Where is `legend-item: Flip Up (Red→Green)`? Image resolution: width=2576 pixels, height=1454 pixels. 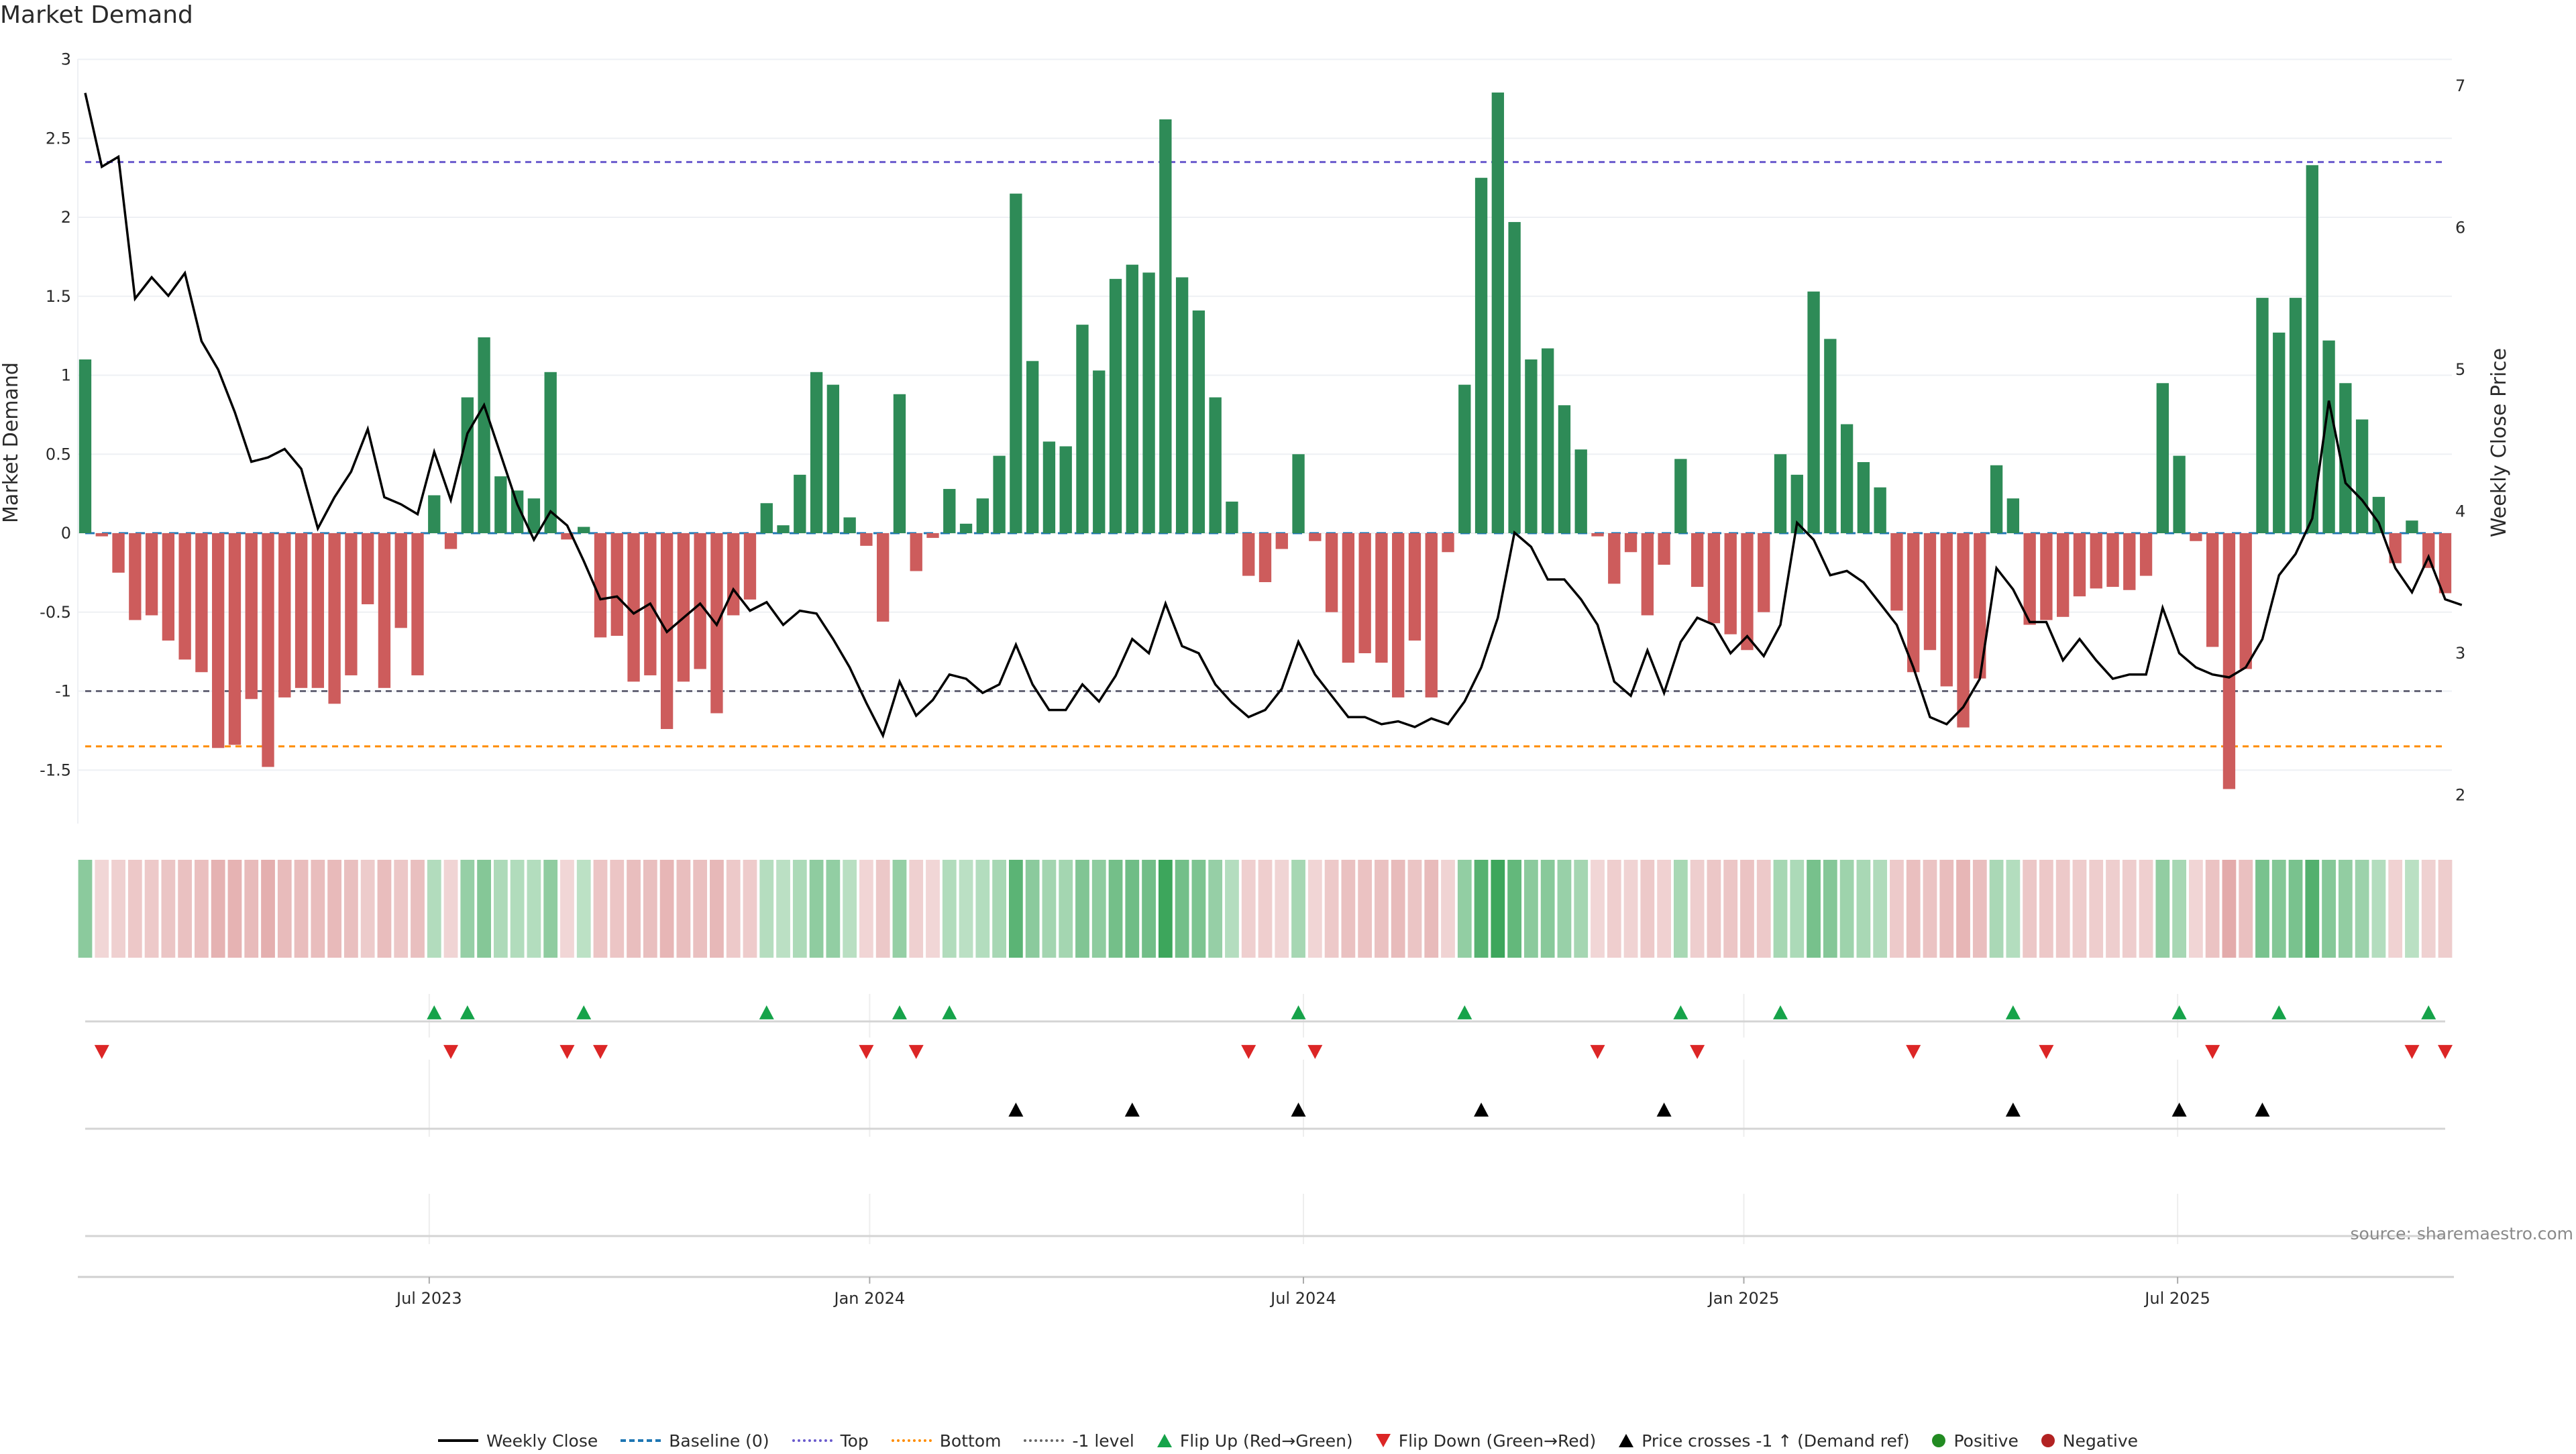 legend-item: Flip Up (Red→Green) is located at coordinates (1255, 1441).